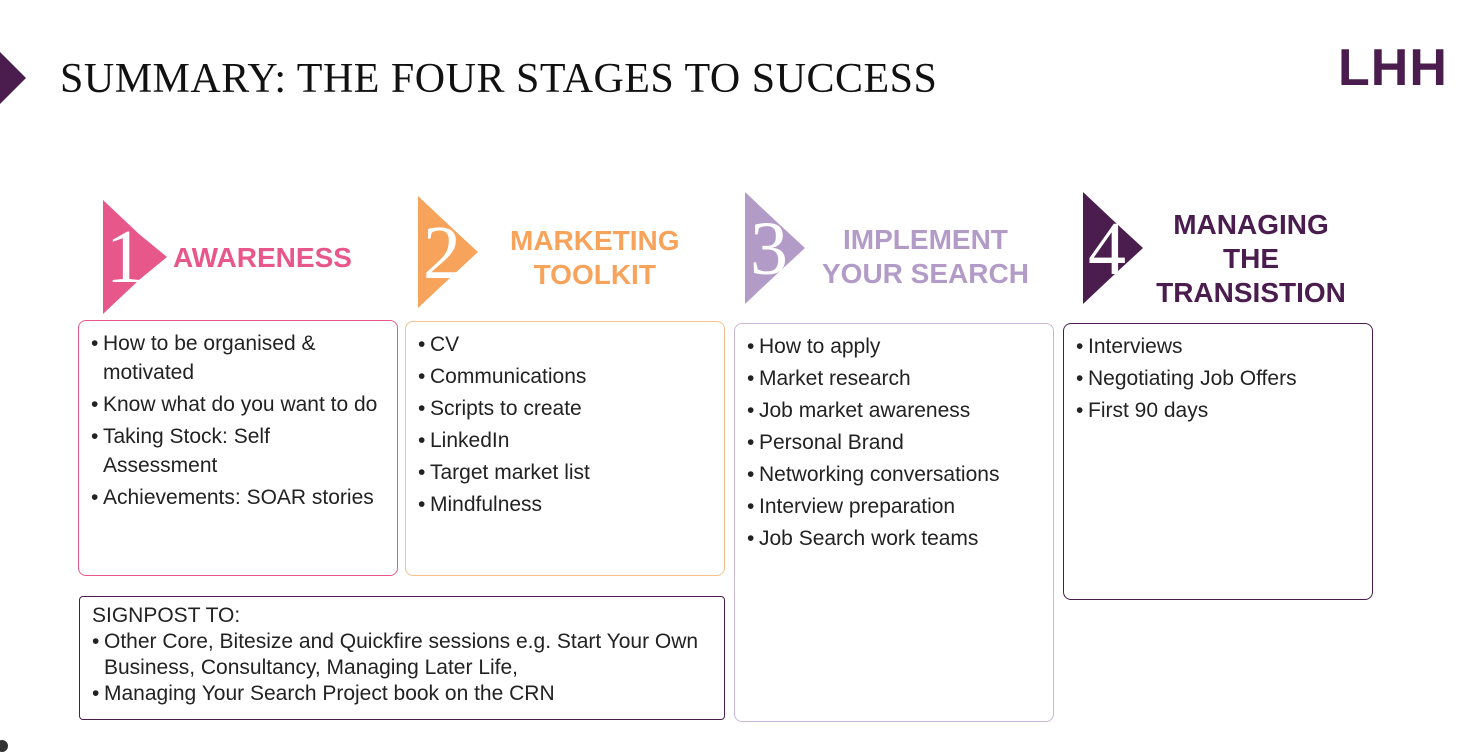 Image resolution: width=1481 pixels, height=752 pixels. What do you see at coordinates (1393, 68) in the screenshot?
I see `lhh-logo: LHH` at bounding box center [1393, 68].